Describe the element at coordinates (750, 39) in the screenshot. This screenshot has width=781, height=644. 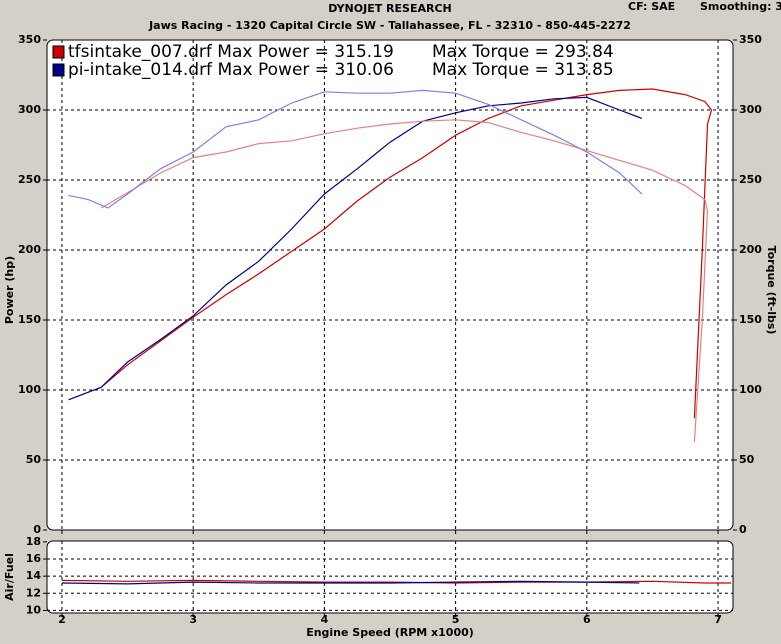
I see `y2-tick-label: 350` at that location.